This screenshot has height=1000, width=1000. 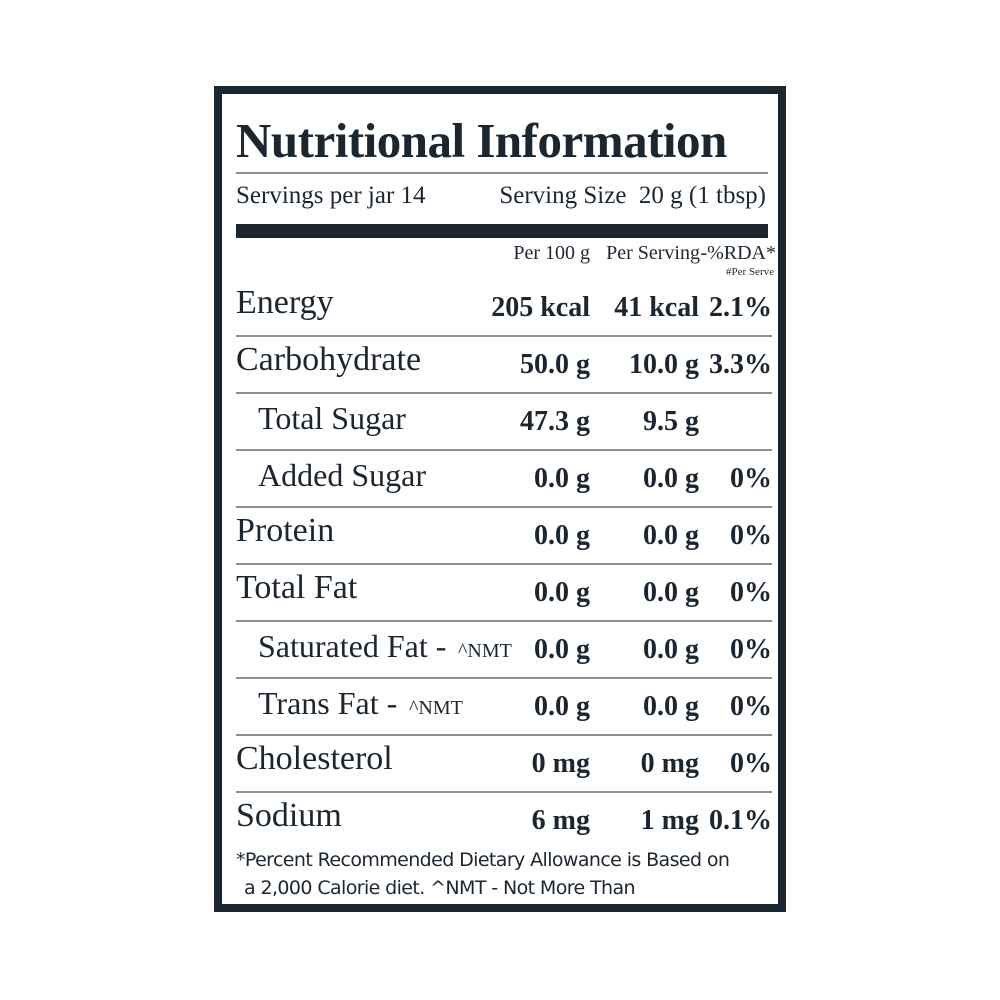 What do you see at coordinates (669, 820) in the screenshot?
I see `per-serving: 1 mg` at bounding box center [669, 820].